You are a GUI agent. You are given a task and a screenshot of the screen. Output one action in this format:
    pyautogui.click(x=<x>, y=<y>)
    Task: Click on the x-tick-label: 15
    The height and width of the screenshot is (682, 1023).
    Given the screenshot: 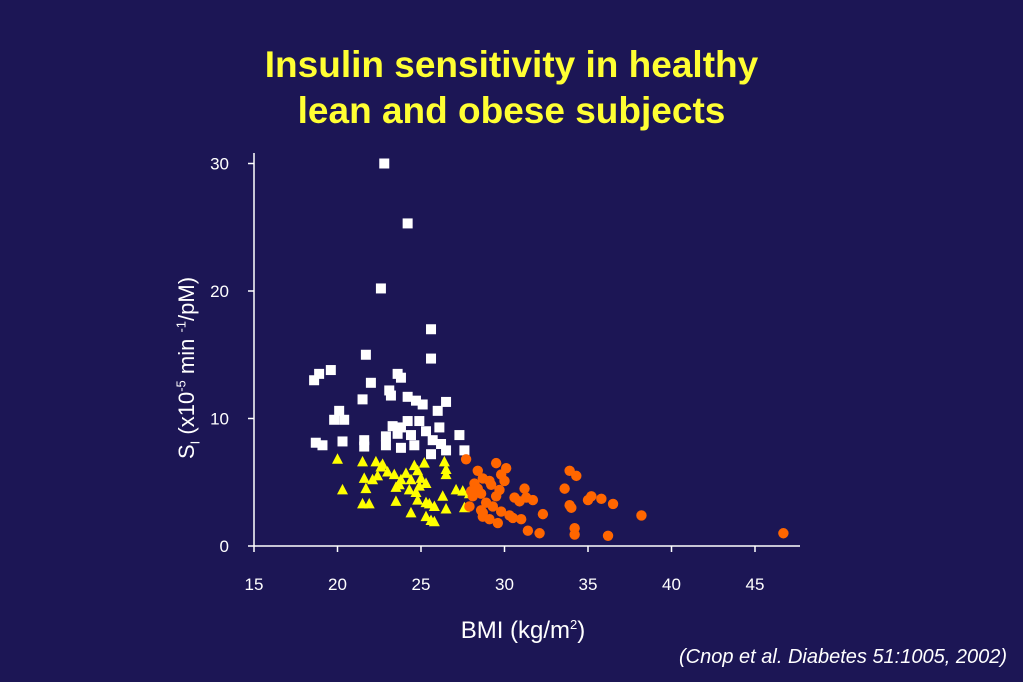 What is the action you would take?
    pyautogui.click(x=254, y=584)
    